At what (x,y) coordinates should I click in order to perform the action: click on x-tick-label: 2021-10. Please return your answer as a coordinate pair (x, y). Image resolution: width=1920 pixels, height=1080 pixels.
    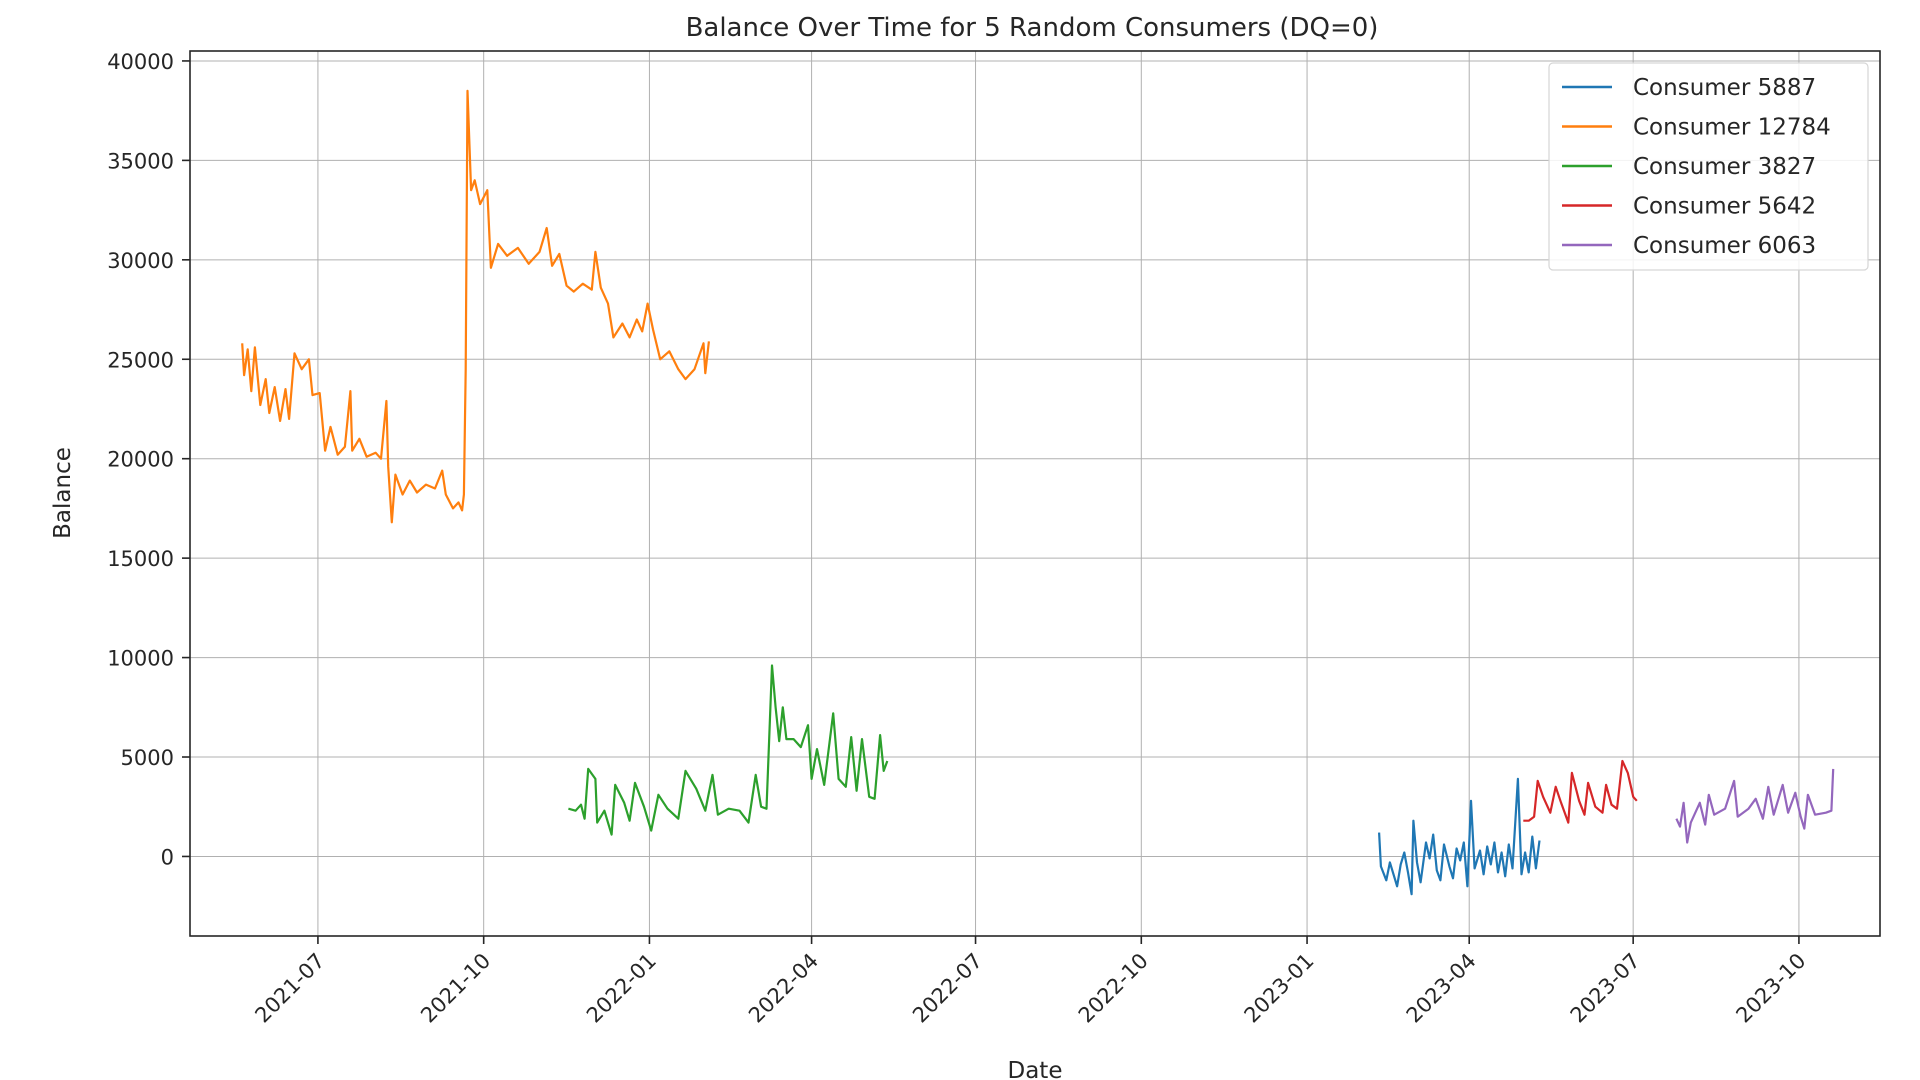
    Looking at the image, I should click on (455, 988).